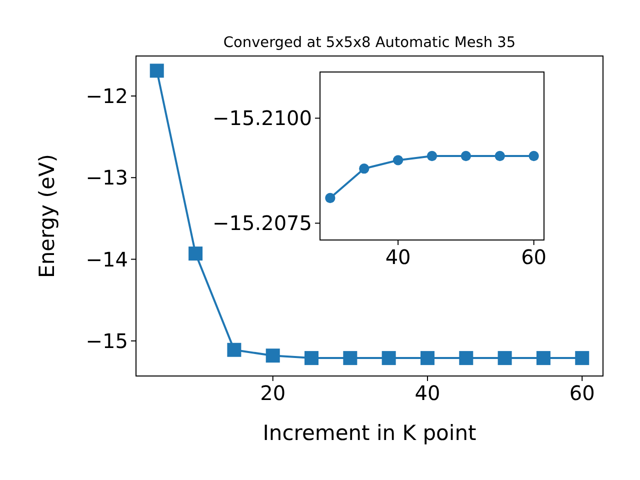  I want to click on y-tick-label: −13, so click(107, 178).